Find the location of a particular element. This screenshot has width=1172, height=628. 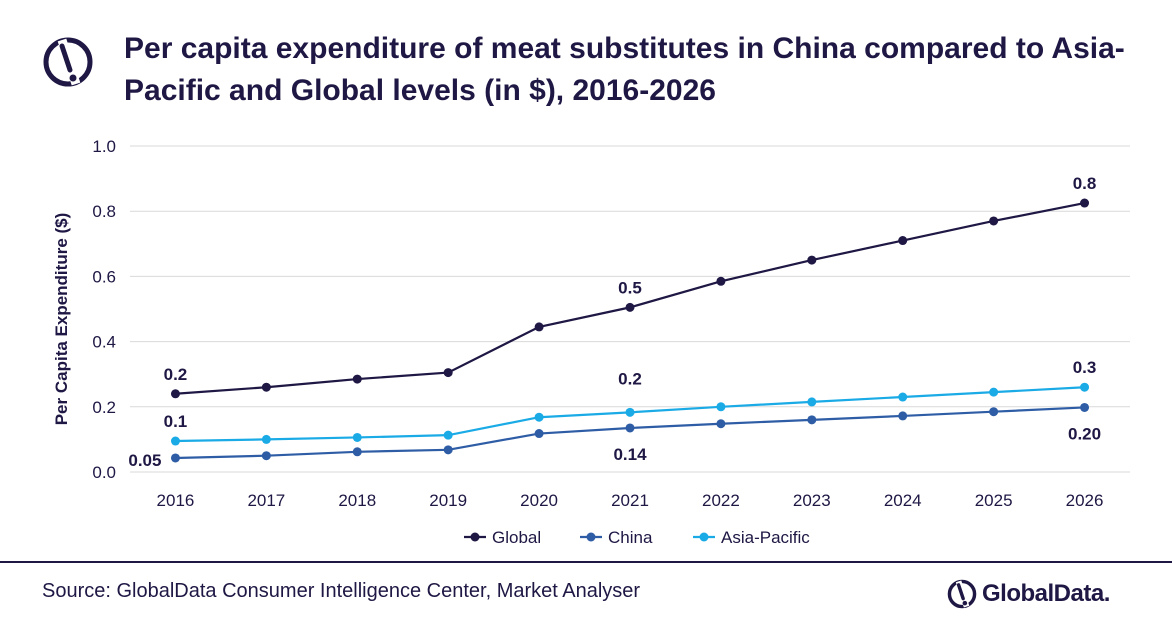

data-label: 0.05 is located at coordinates (144, 460).